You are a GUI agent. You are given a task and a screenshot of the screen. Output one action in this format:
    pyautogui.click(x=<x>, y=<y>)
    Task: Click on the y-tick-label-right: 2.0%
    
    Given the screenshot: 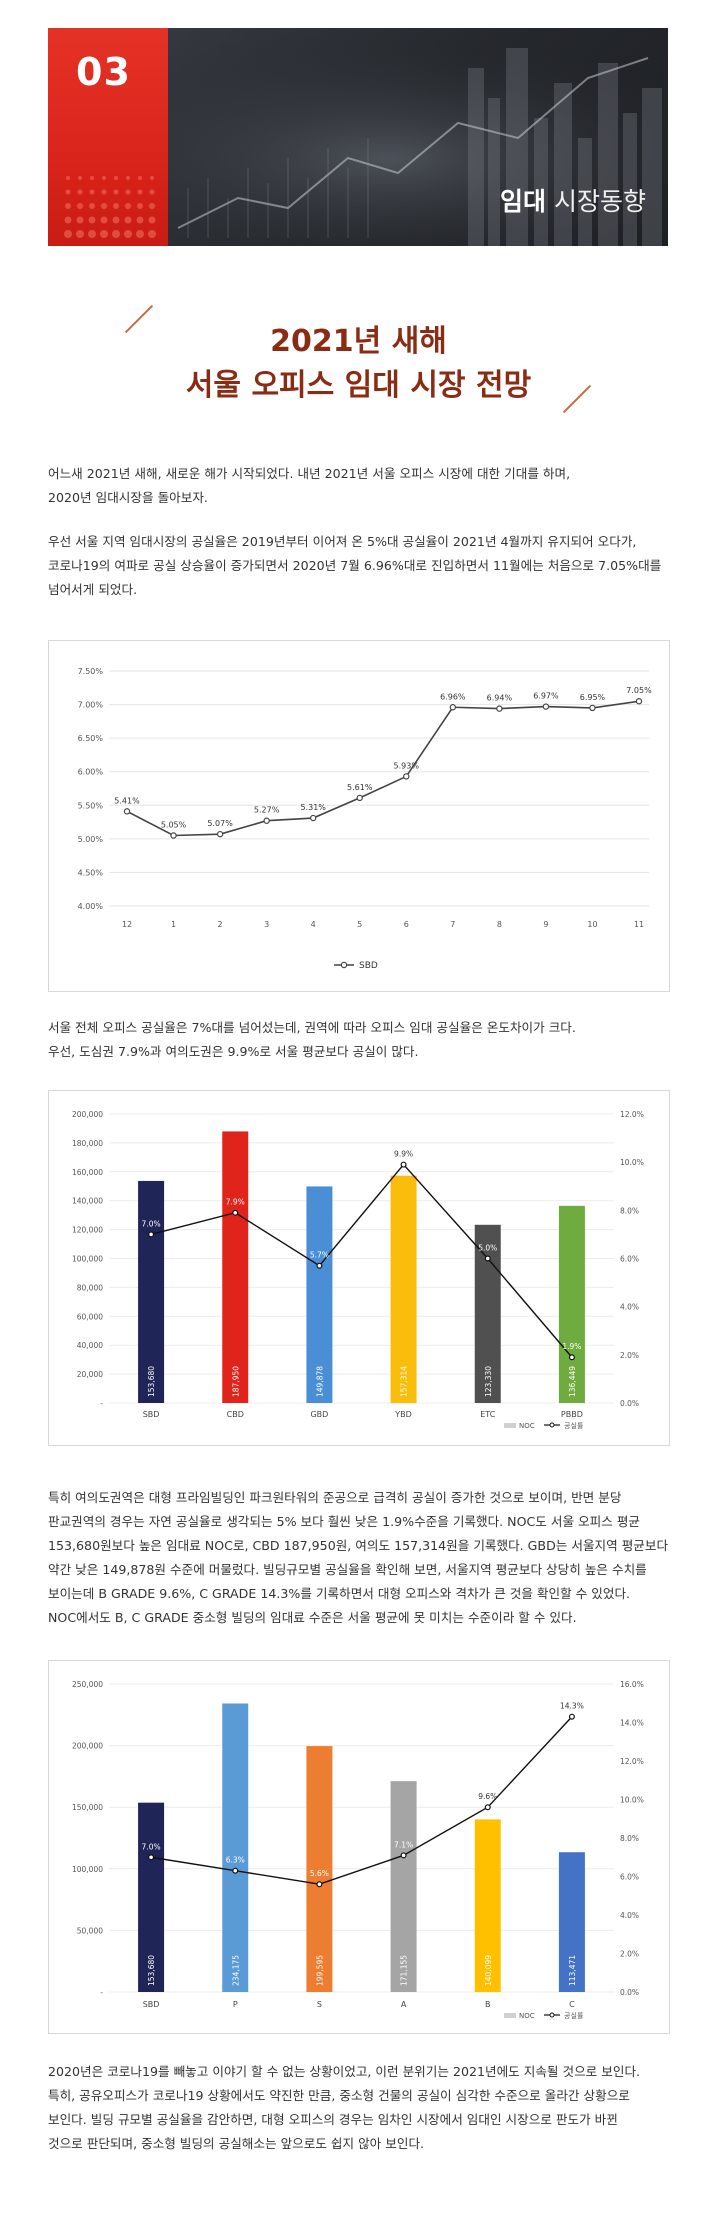 What is the action you would take?
    pyautogui.click(x=629, y=1954)
    